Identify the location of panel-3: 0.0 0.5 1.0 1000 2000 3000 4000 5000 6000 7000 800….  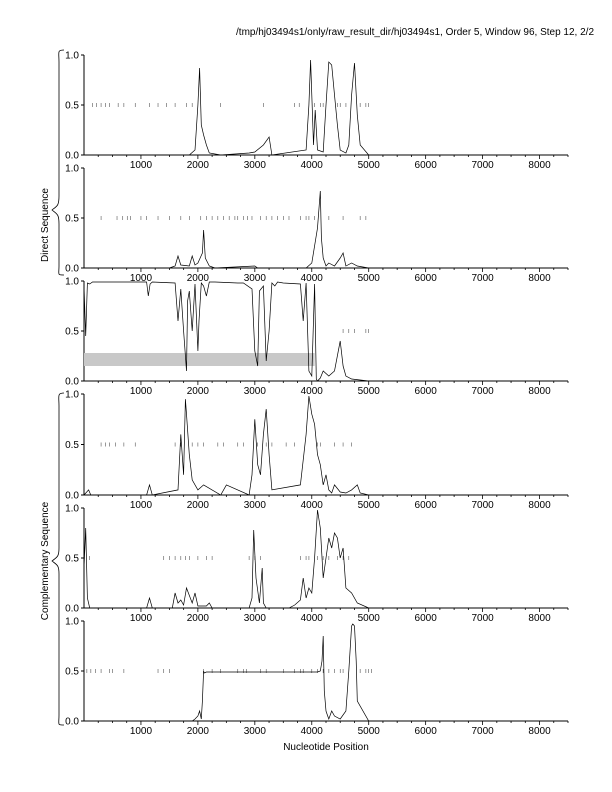
(317, 337).